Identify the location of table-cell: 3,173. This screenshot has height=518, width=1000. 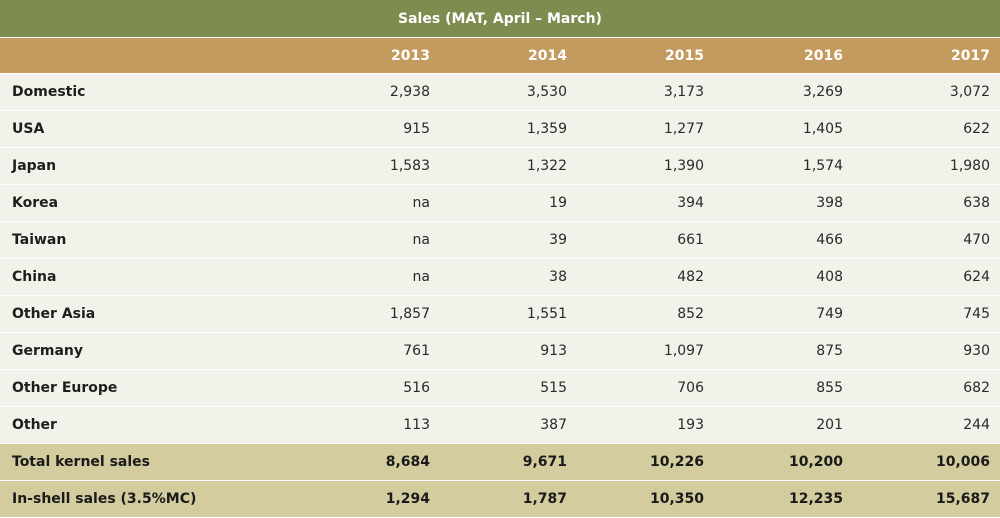
(645, 92).